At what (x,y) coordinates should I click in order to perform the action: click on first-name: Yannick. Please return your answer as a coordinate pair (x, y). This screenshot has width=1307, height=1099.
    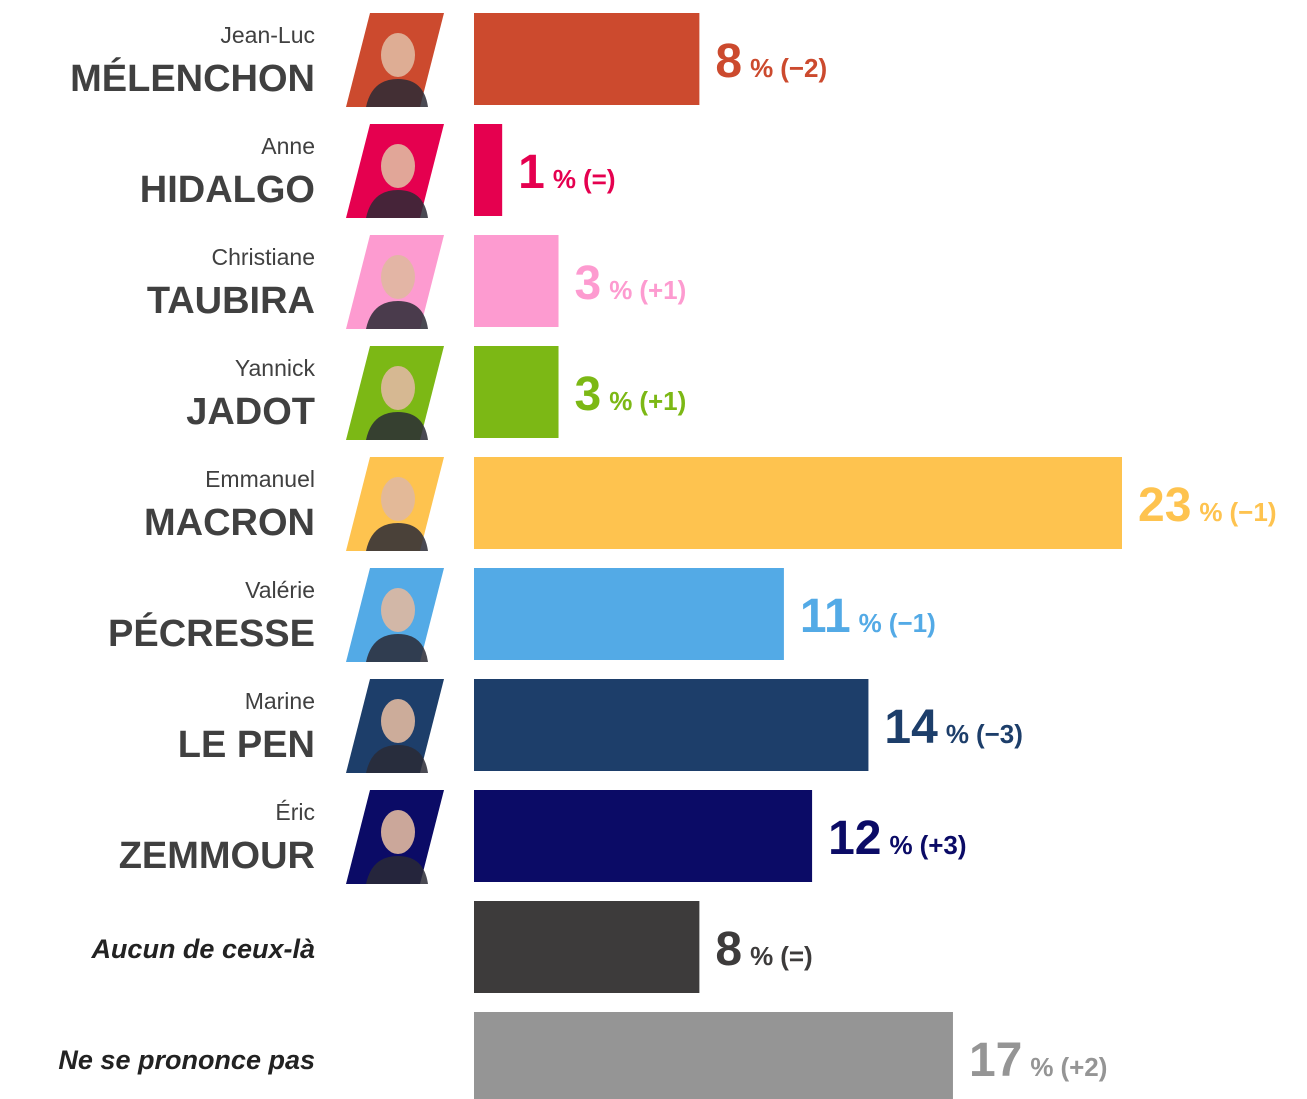
    Looking at the image, I should click on (275, 368).